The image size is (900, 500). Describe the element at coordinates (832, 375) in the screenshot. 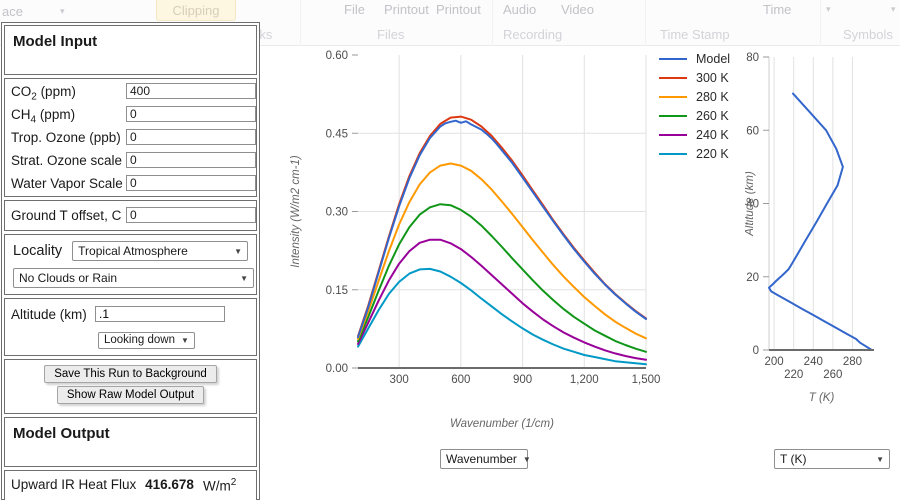

I see `svg-text: 260` at that location.